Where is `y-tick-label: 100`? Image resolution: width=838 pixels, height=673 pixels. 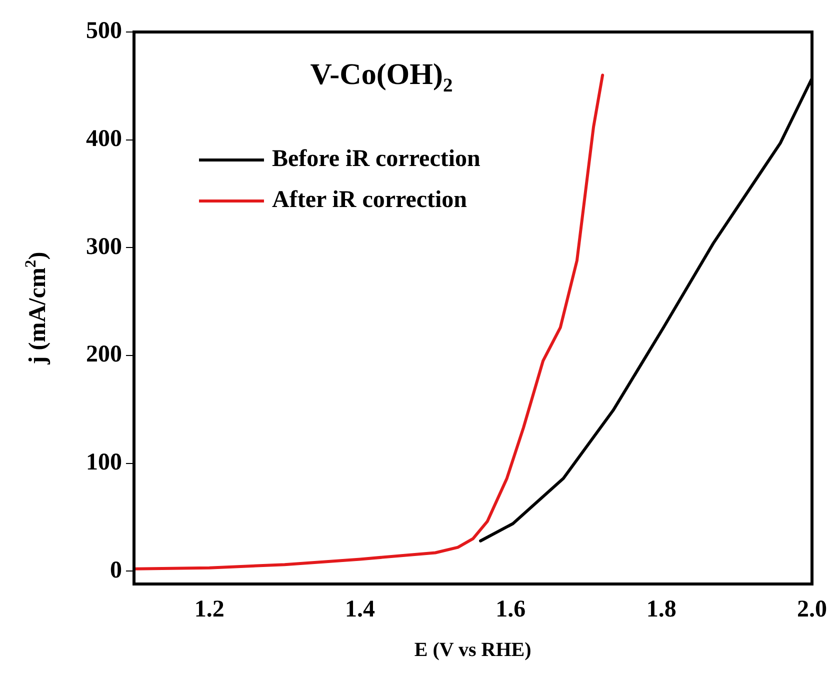 y-tick-label: 100 is located at coordinates (104, 462).